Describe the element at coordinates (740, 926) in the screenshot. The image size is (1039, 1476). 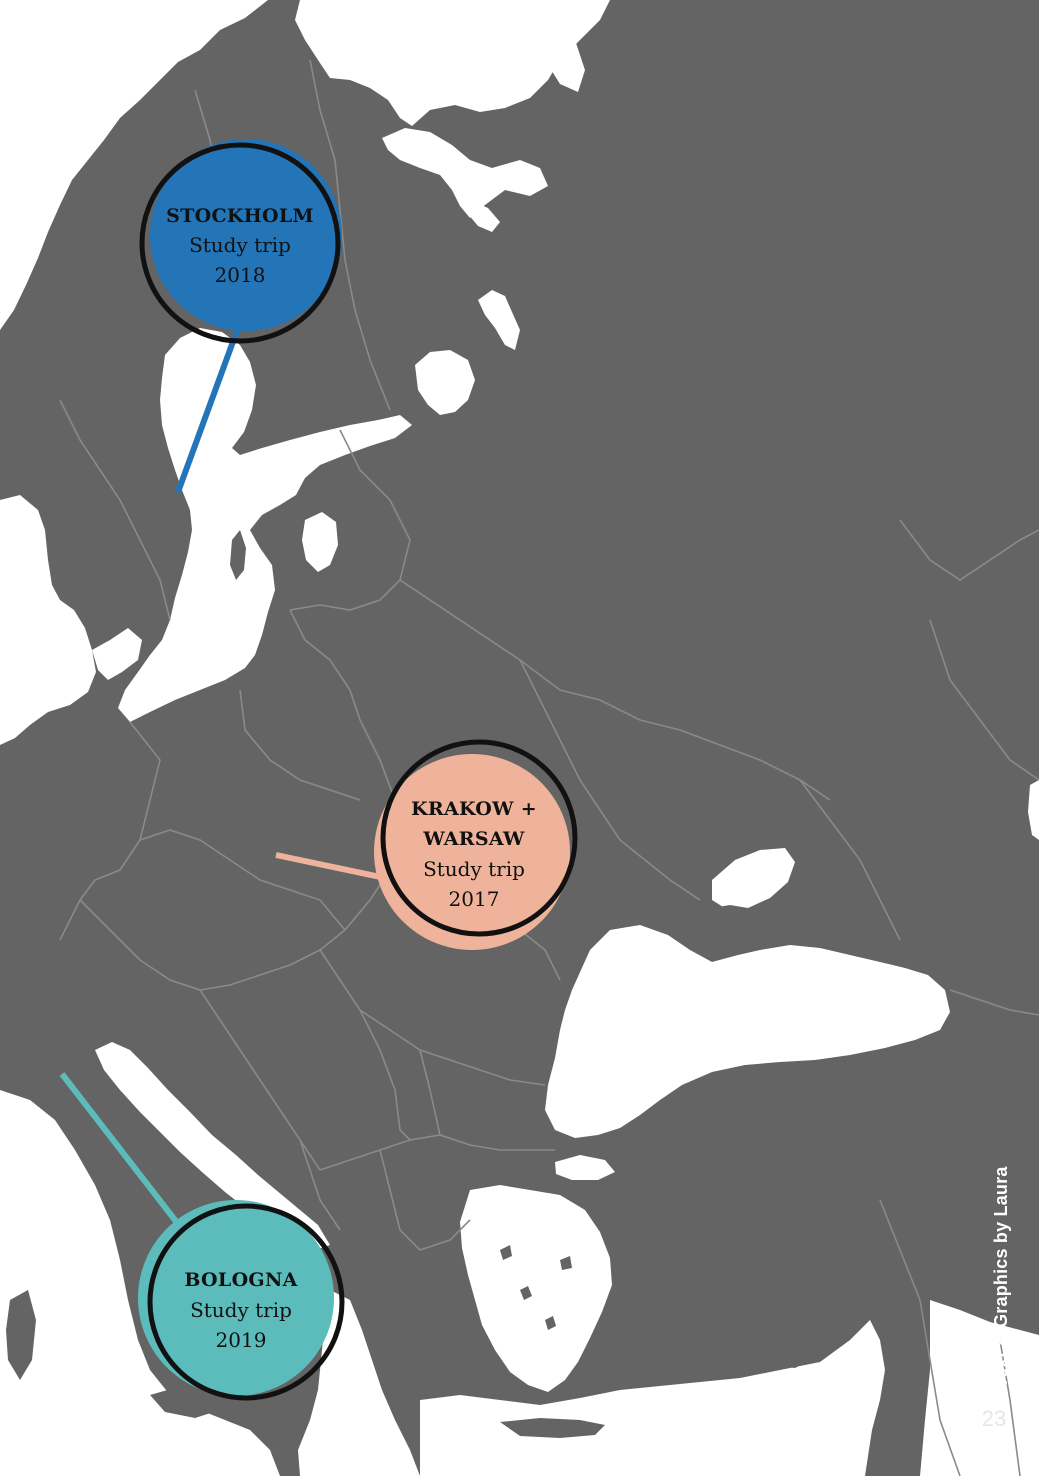
I see `crimea-peninsula` at that location.